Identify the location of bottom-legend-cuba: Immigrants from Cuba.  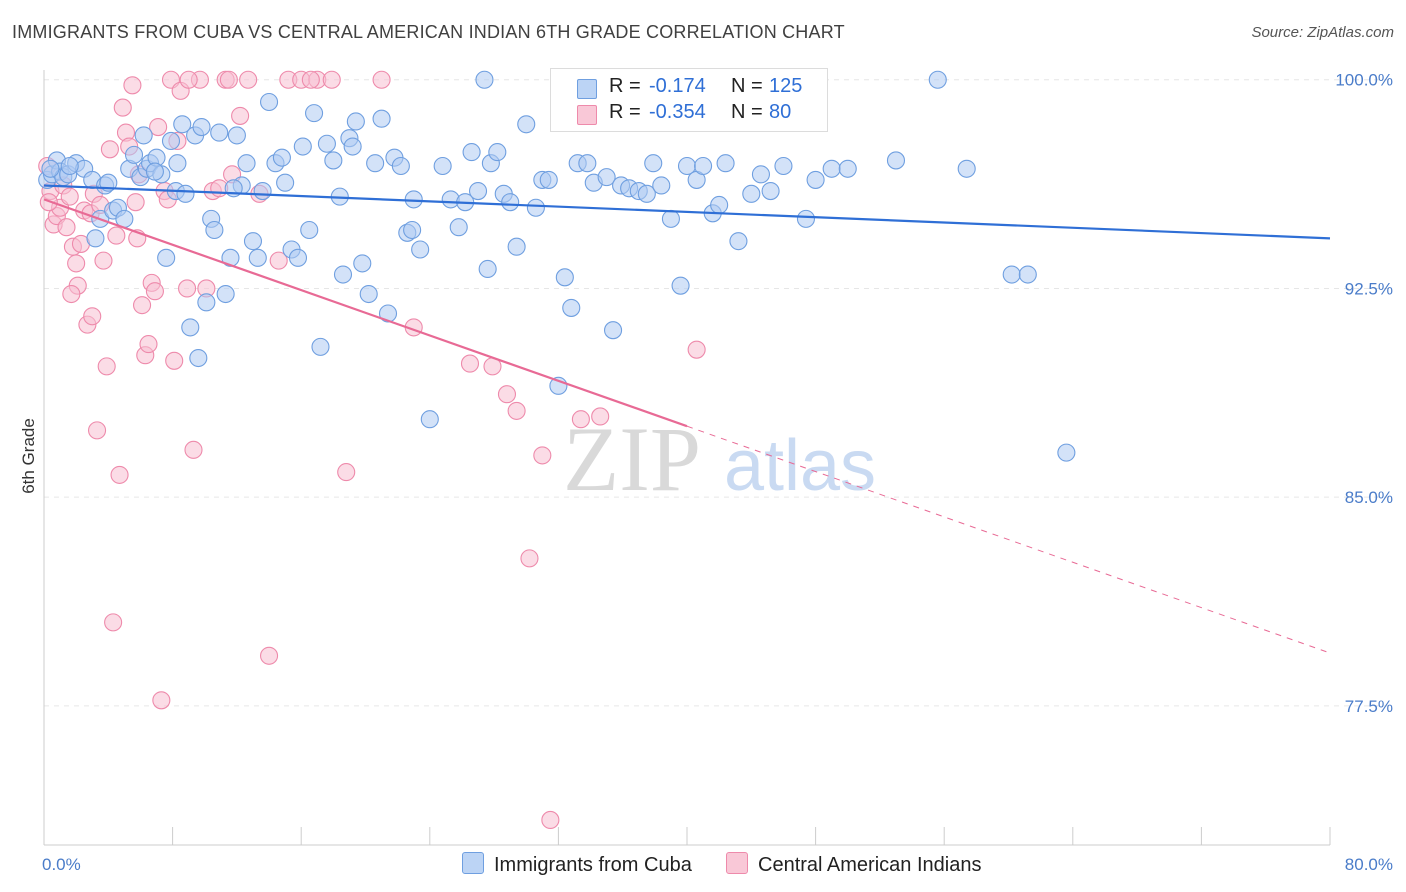
(577, 864).